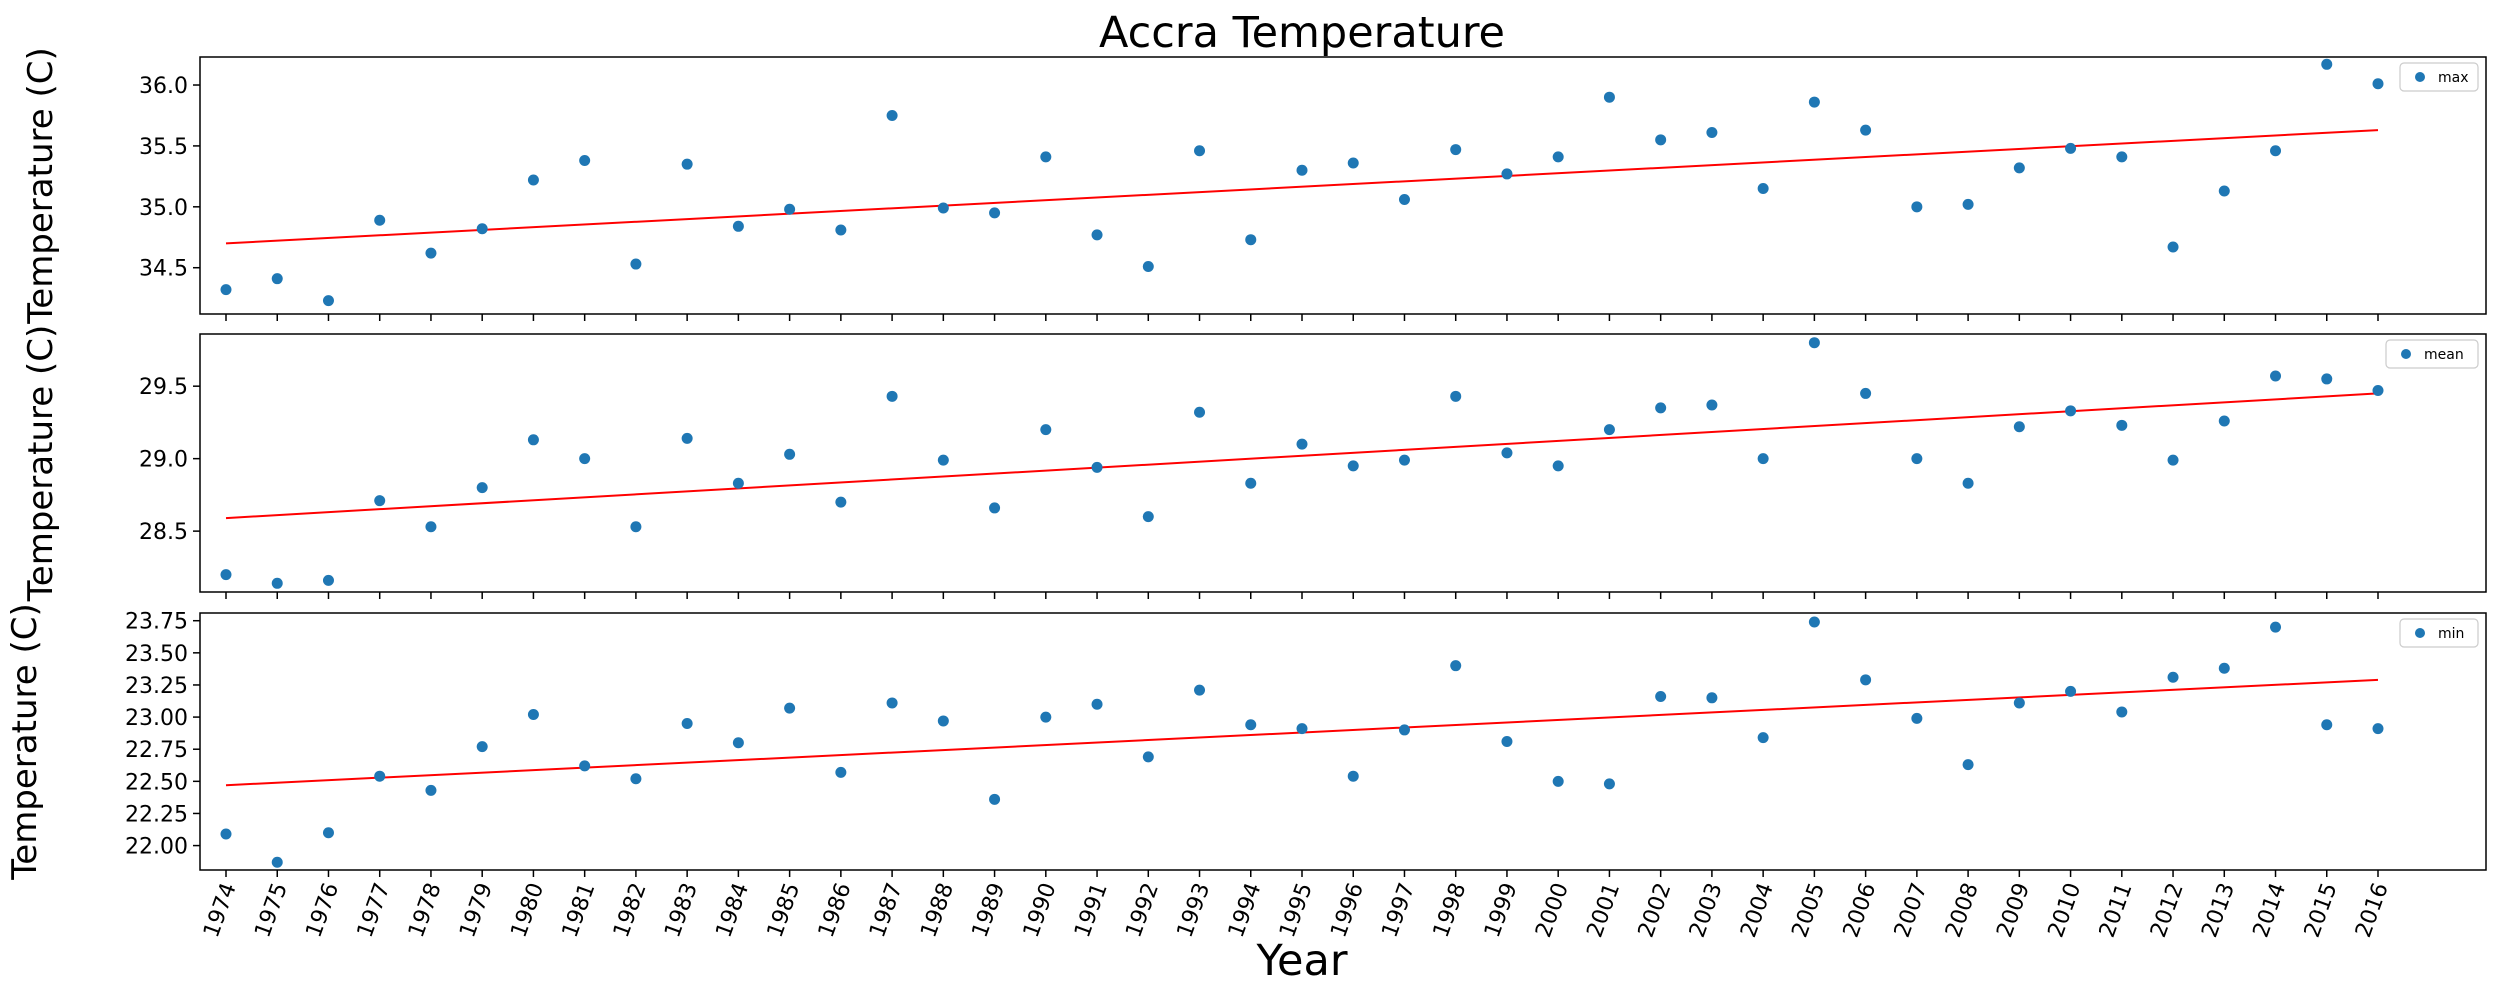 Image resolution: width=2500 pixels, height=1000 pixels. Describe the element at coordinates (2432, 354) in the screenshot. I see `legend: mean` at that location.